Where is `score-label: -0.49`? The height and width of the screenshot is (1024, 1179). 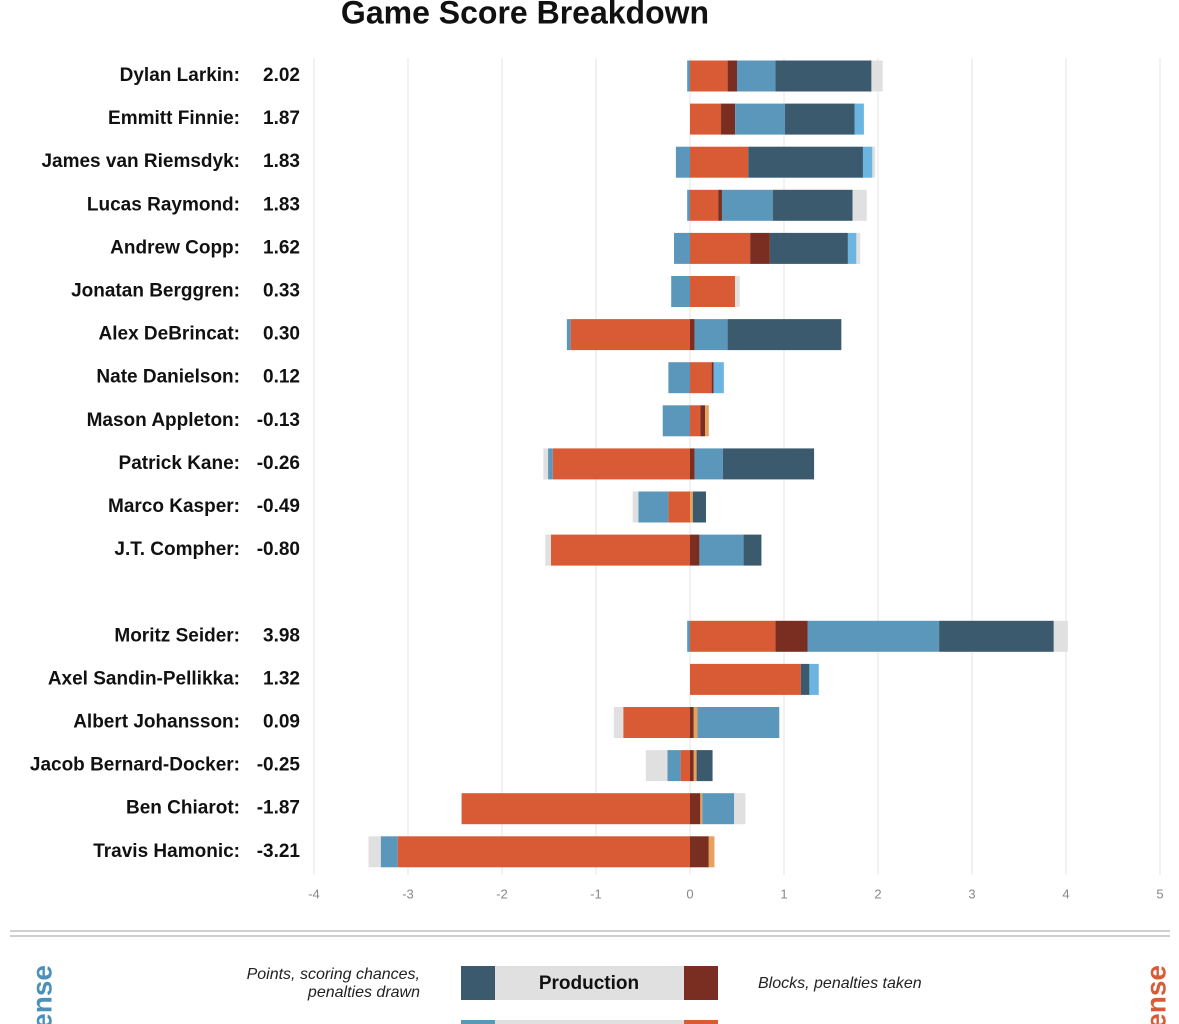 score-label: -0.49 is located at coordinates (278, 506).